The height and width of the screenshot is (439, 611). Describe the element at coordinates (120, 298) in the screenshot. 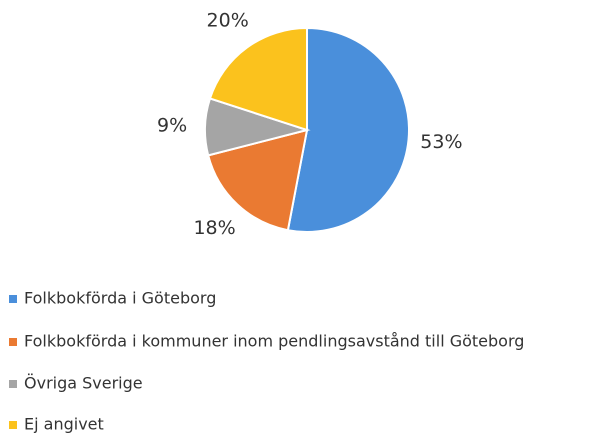

I see `legend-label: Folkbokförda i Göteborg` at that location.